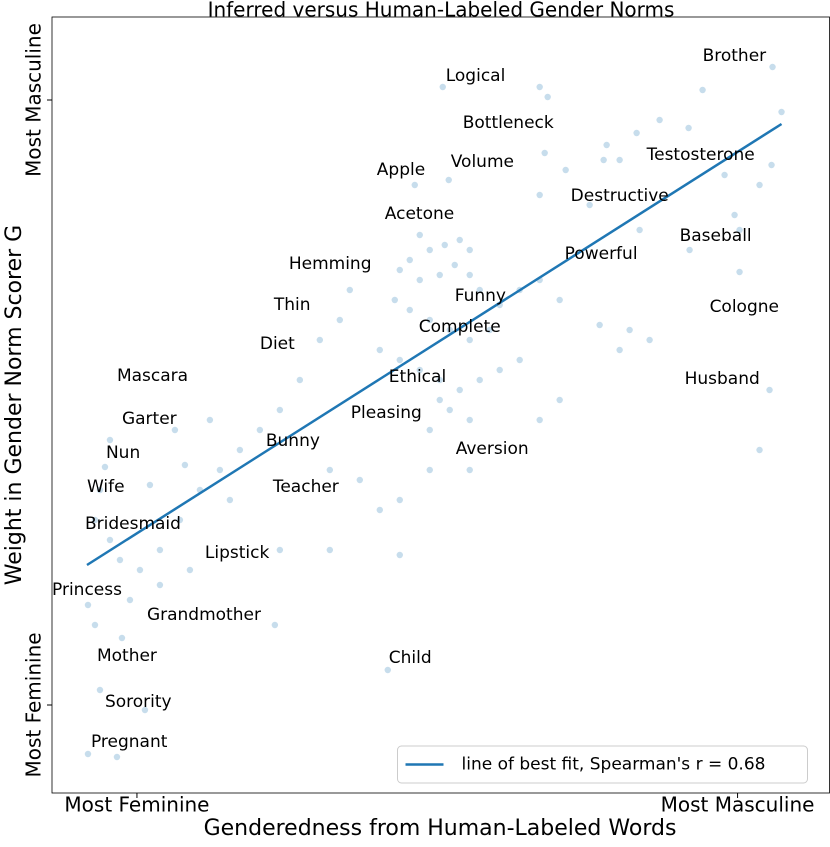  Describe the element at coordinates (127, 656) in the screenshot. I see `annotation: Mother` at that location.